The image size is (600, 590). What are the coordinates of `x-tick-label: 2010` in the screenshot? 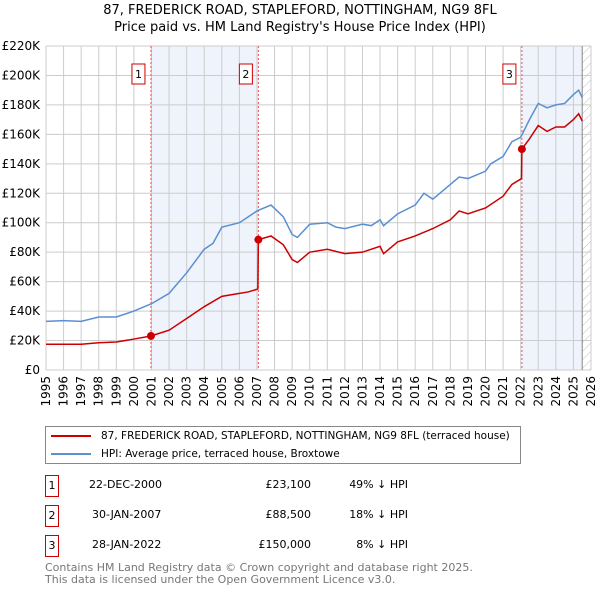 It's located at (310, 391).